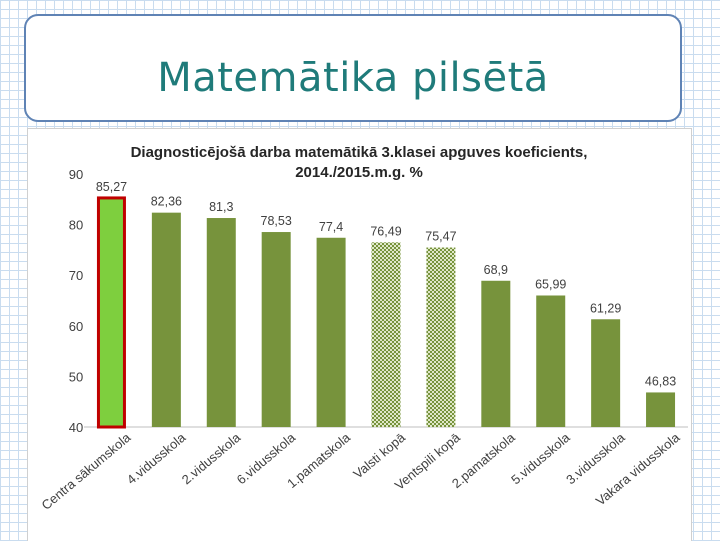 This screenshot has width=720, height=541. Describe the element at coordinates (660, 381) in the screenshot. I see `data-label: 46,83` at that location.